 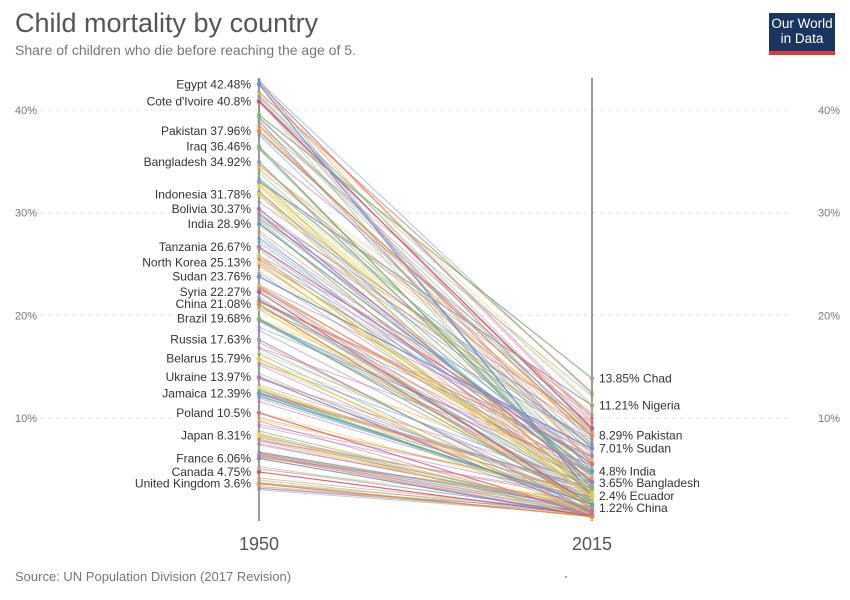 What do you see at coordinates (218, 146) in the screenshot?
I see `label-1950: Iraq 36.46%` at bounding box center [218, 146].